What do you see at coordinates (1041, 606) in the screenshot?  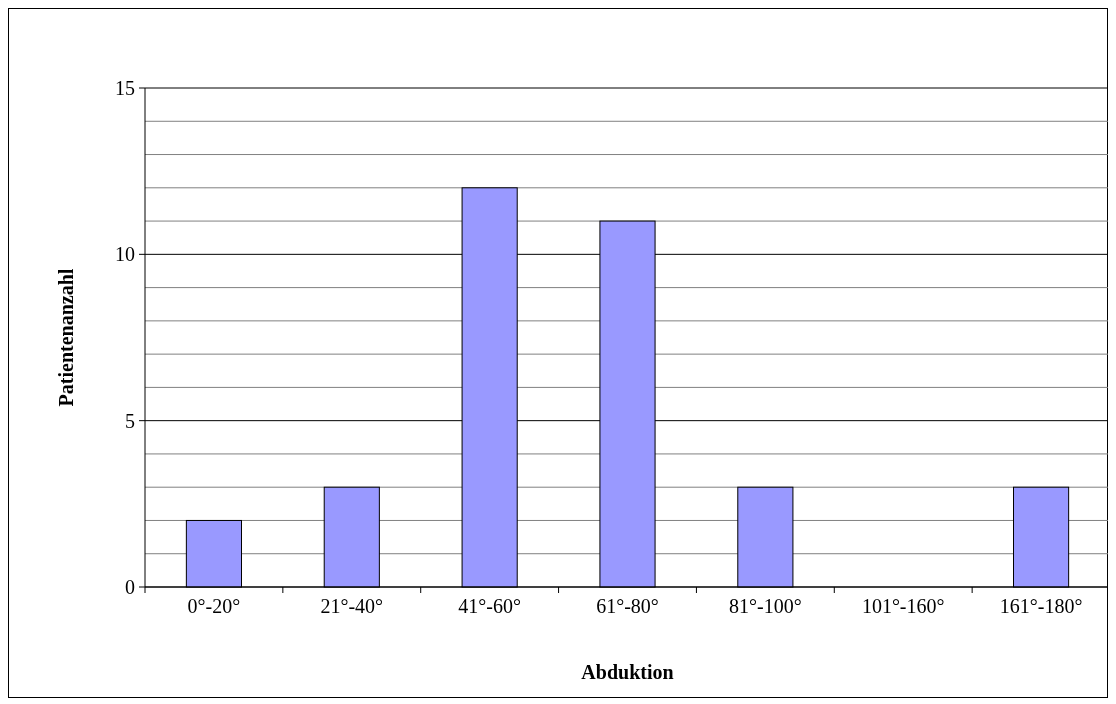 I see `x-tick-label: 161°-180°` at bounding box center [1041, 606].